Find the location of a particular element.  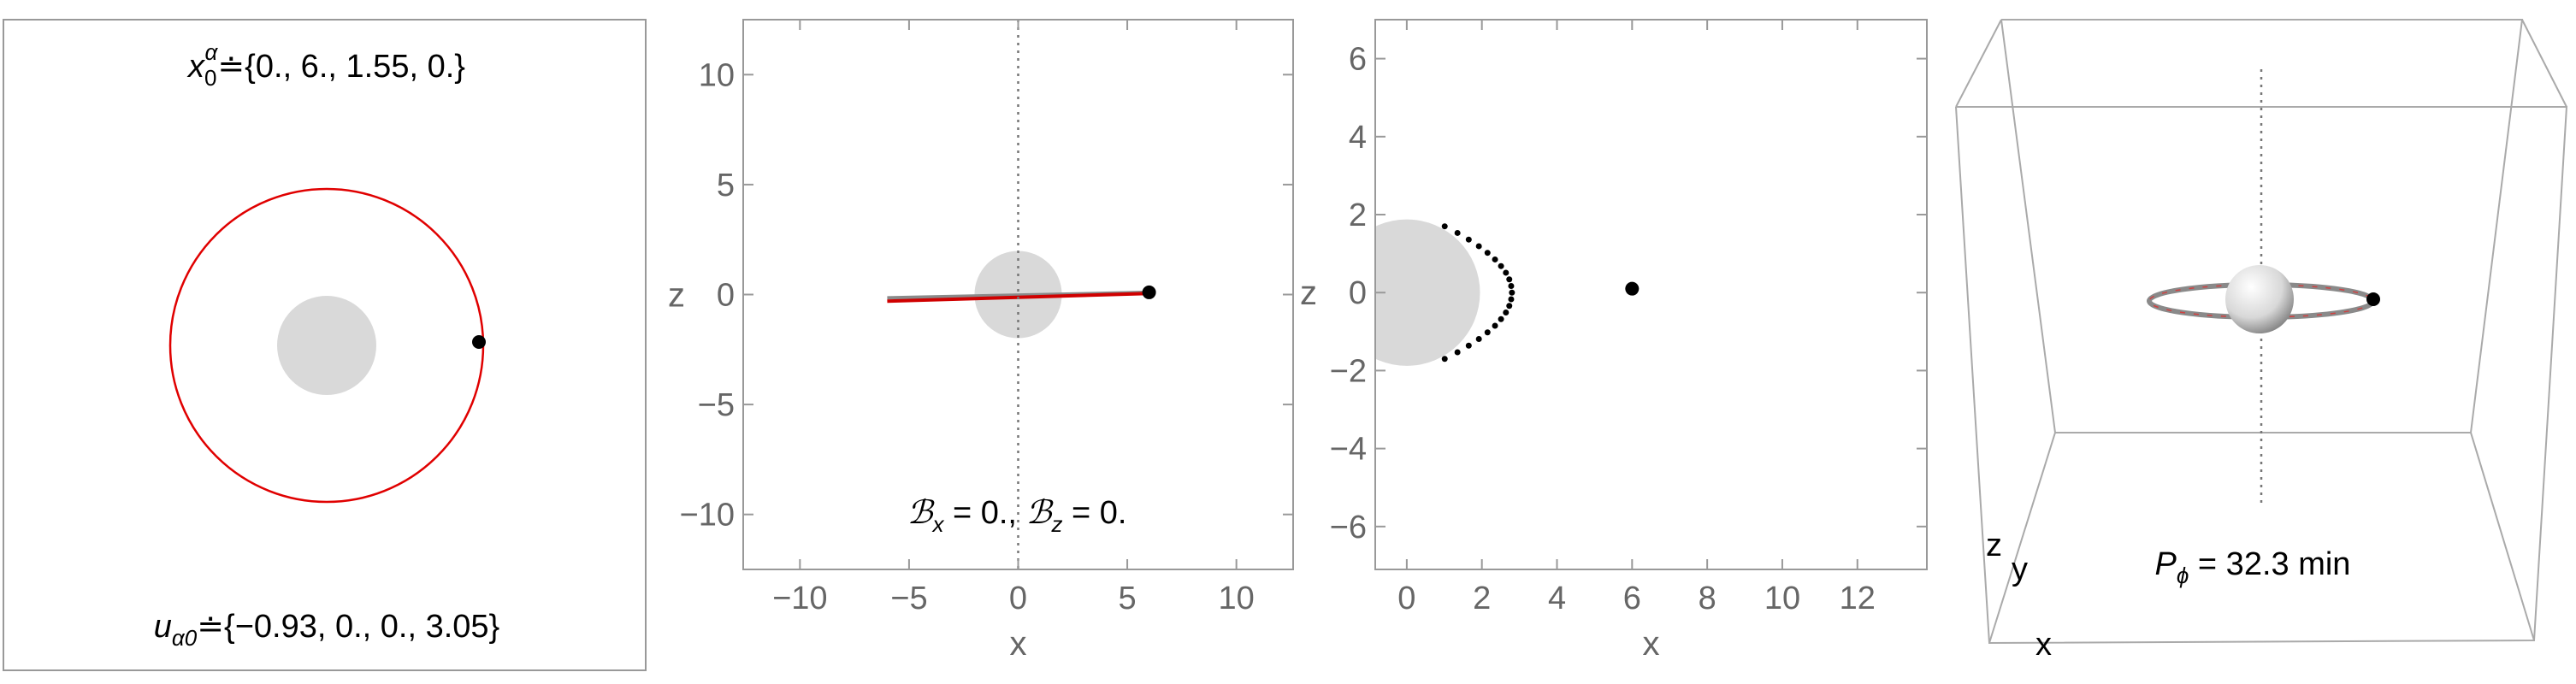

x-tick-label: 4 is located at coordinates (1557, 598).